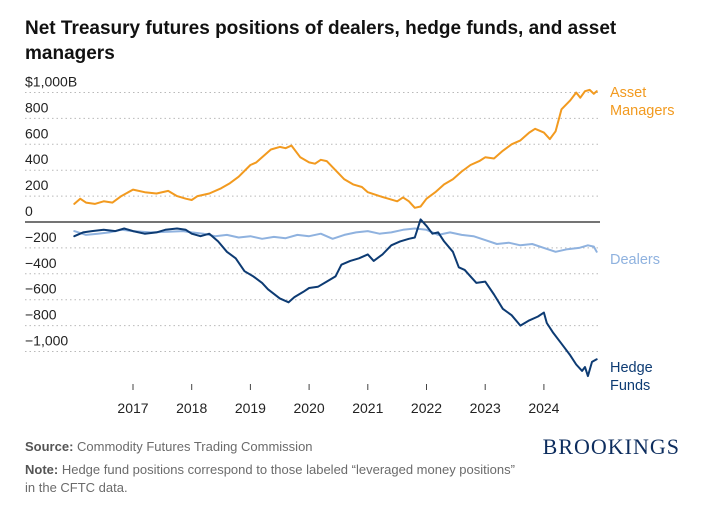 This screenshot has width=704, height=505. Describe the element at coordinates (191, 408) in the screenshot. I see `x-tick-label: 2018` at that location.